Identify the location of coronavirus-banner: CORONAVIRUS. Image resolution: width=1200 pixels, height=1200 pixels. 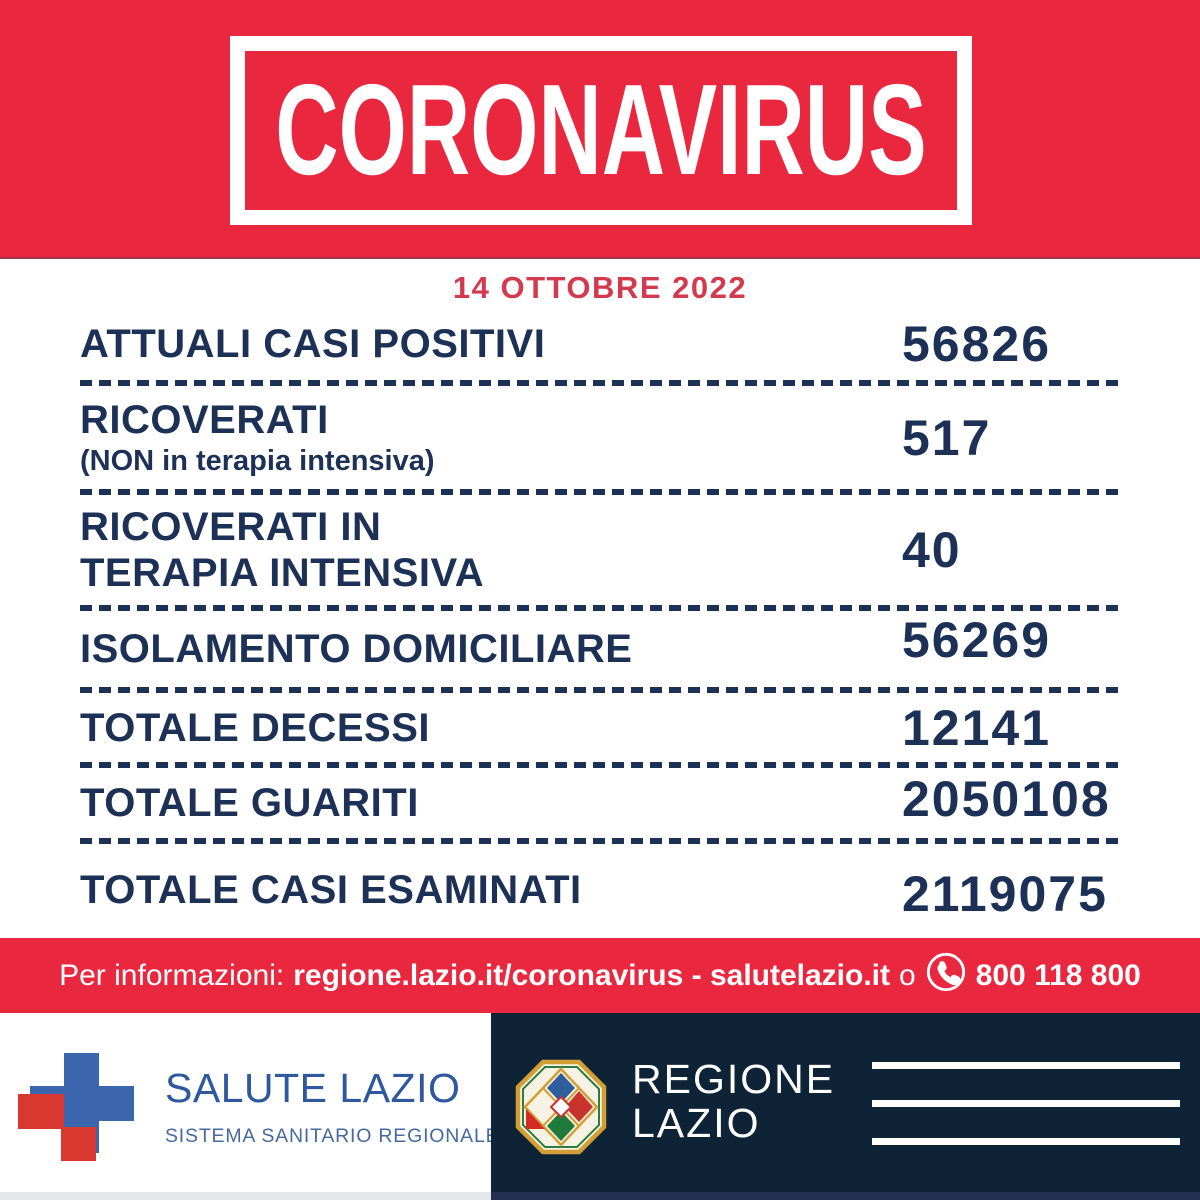
(601, 130).